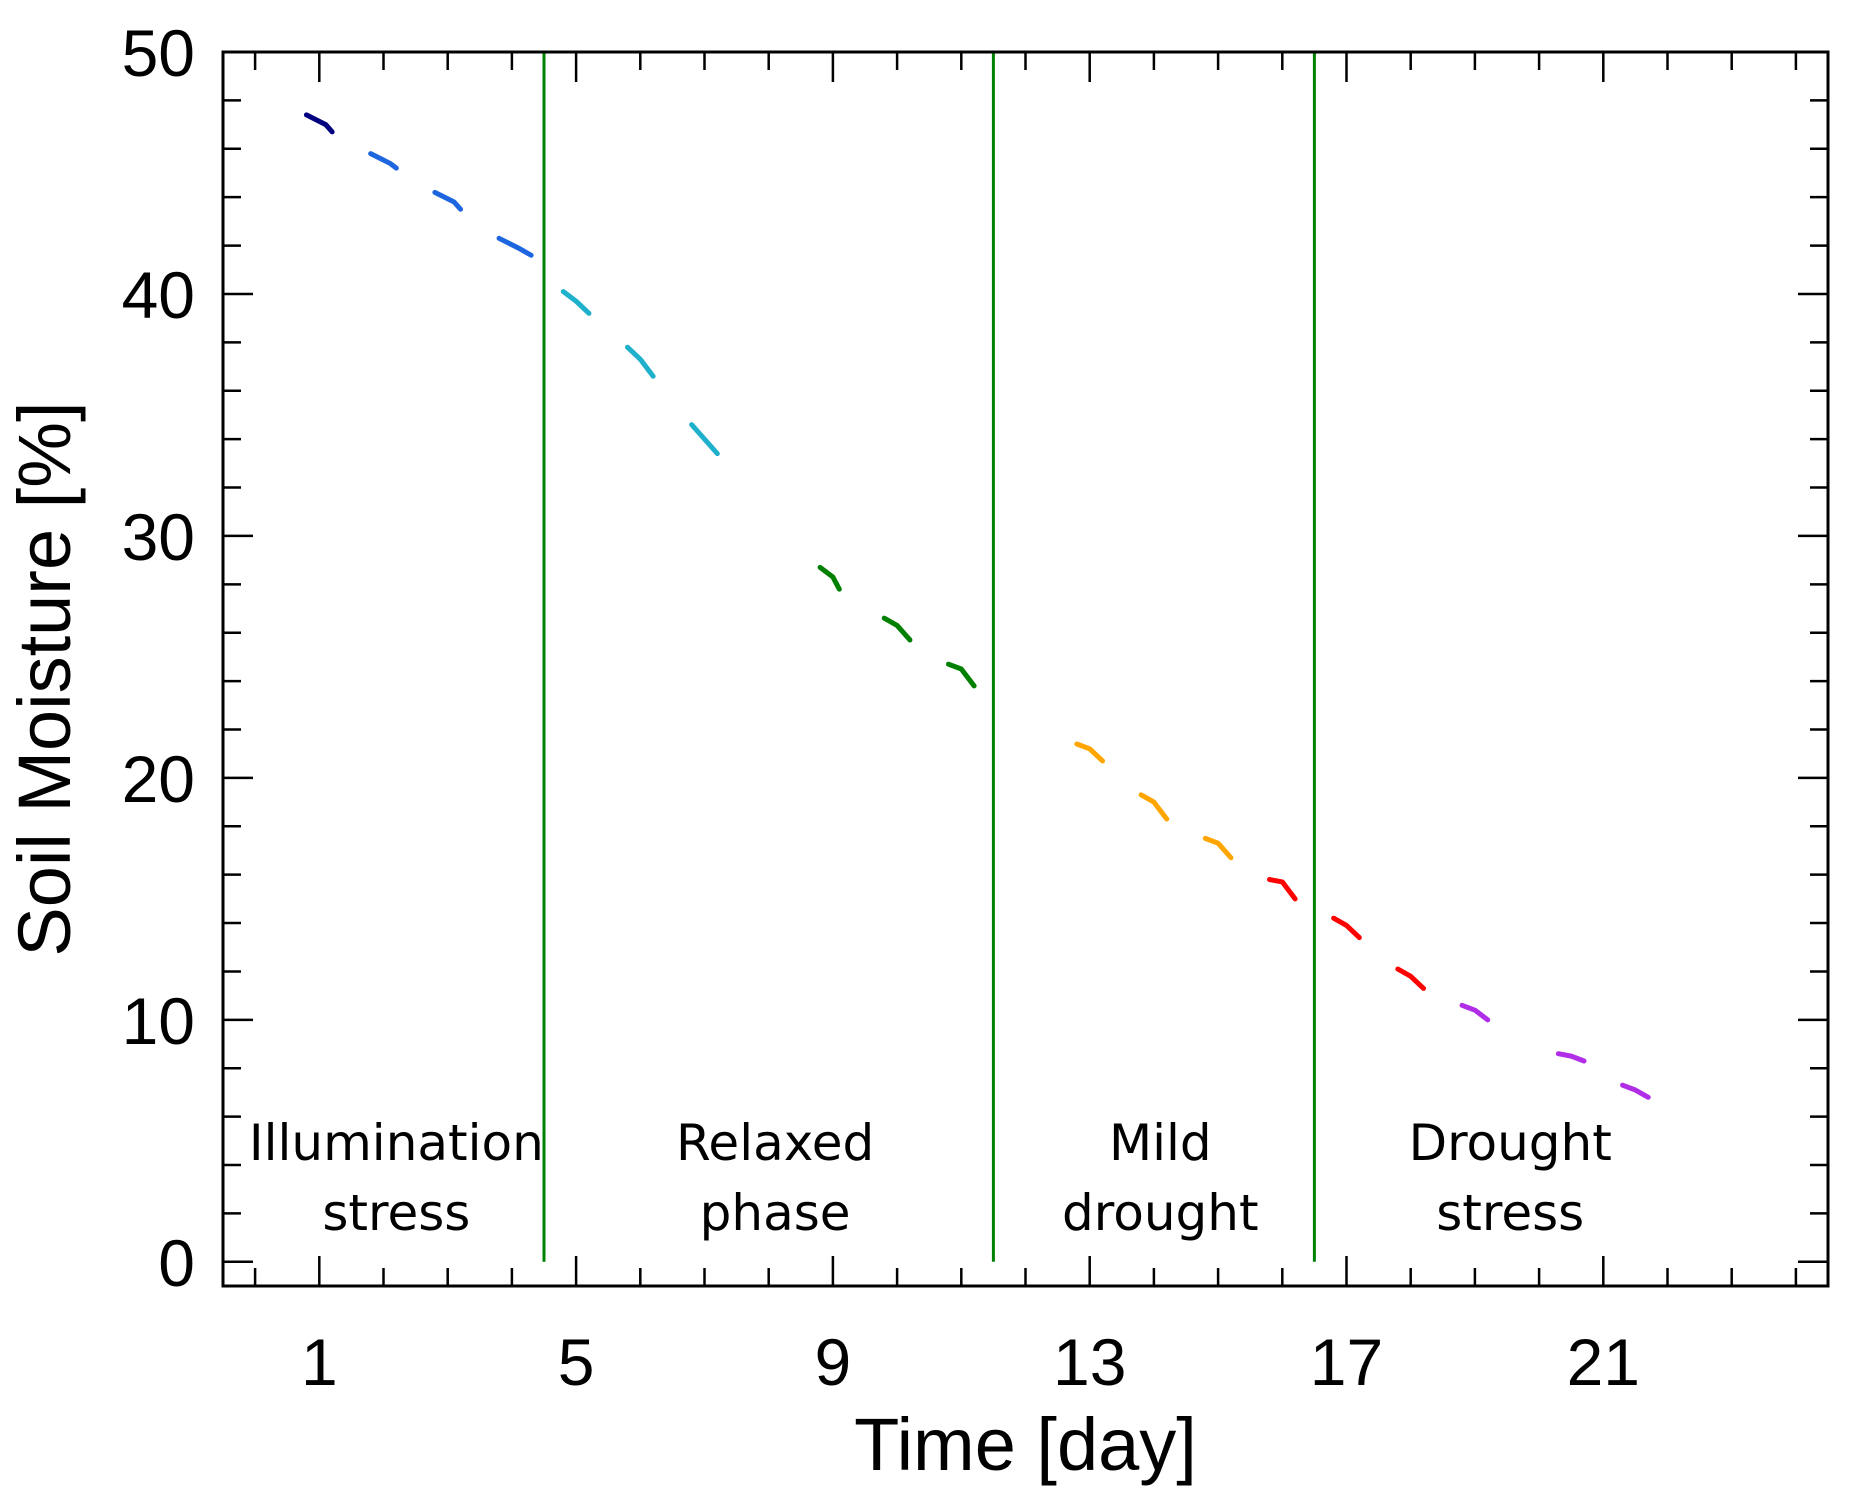 This screenshot has height=1491, width=1851. What do you see at coordinates (1346, 1362) in the screenshot?
I see `x-tick-label: 17` at bounding box center [1346, 1362].